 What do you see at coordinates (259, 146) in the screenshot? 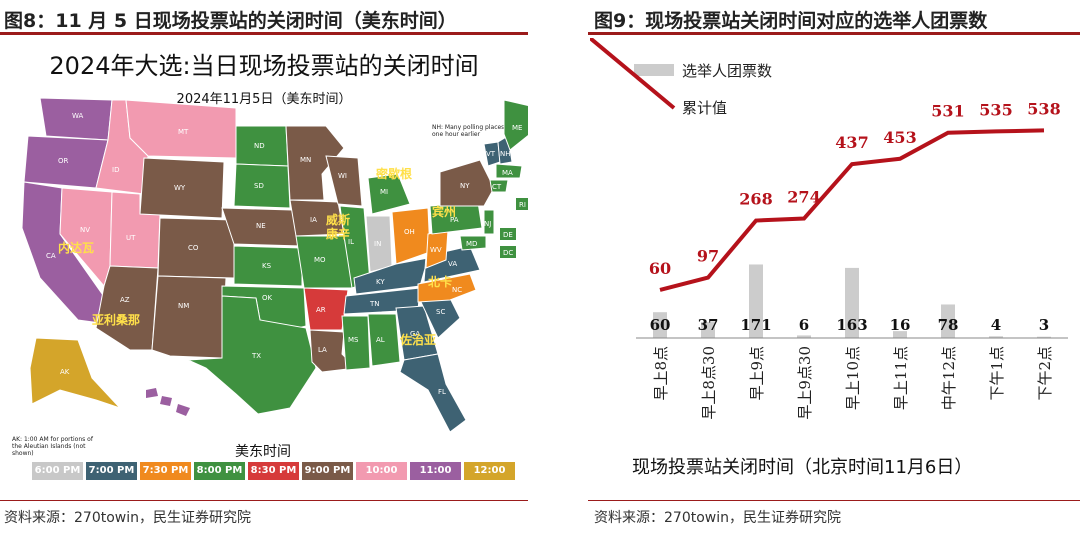
I see `label-nd: ND` at bounding box center [259, 146].